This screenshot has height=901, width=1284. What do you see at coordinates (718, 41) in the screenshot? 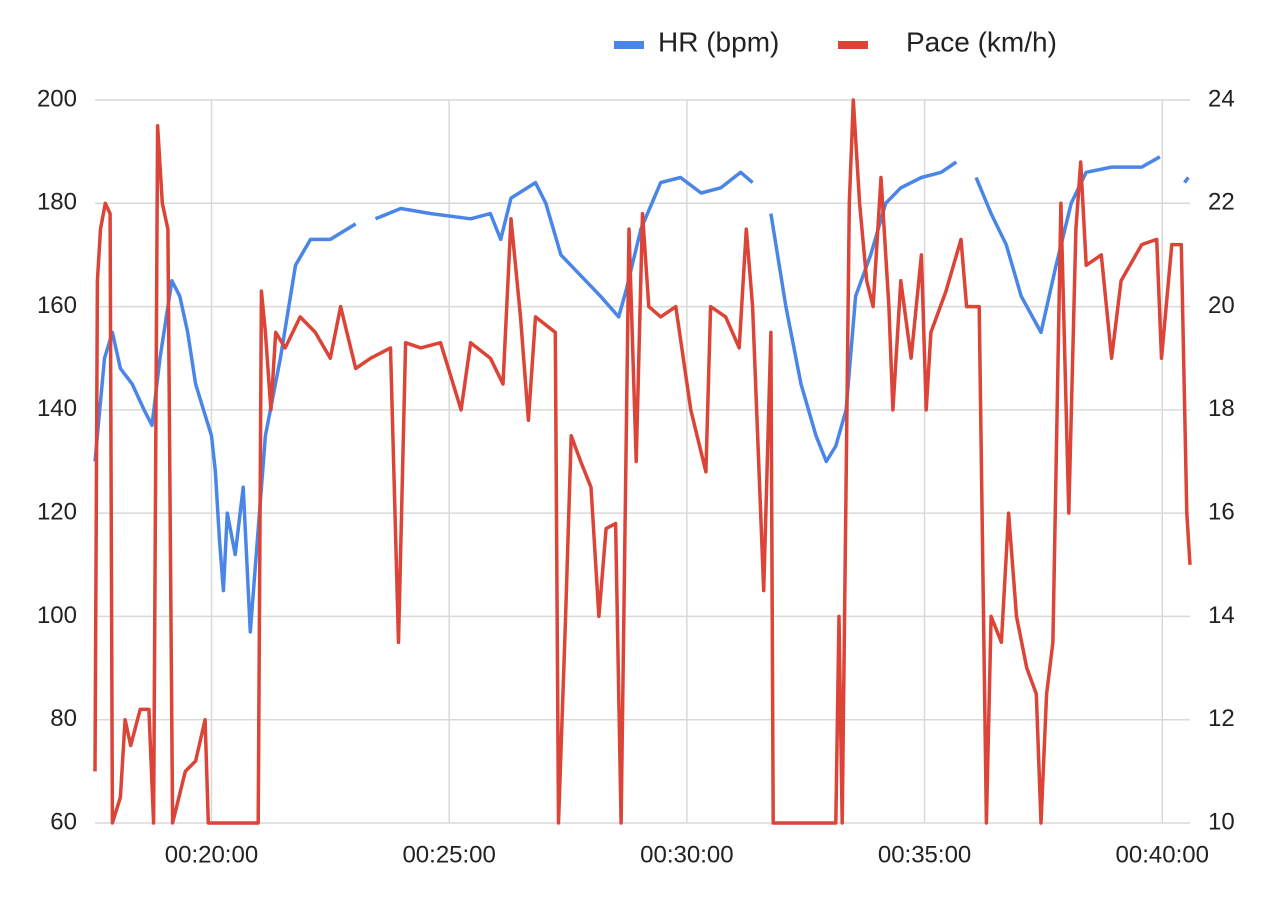
I see `legend-label: HR (bpm)` at bounding box center [718, 41].